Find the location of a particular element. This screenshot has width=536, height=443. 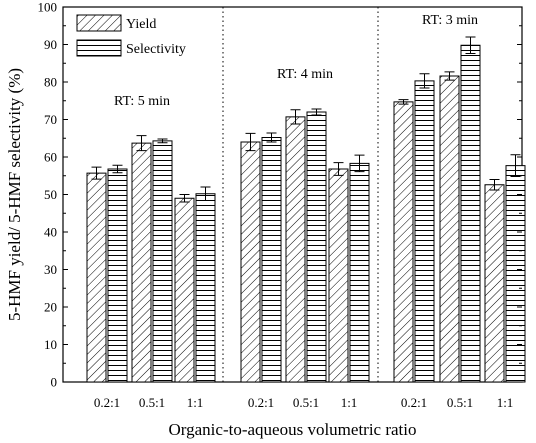

legend-label-yield: Yield is located at coordinates (141, 24).